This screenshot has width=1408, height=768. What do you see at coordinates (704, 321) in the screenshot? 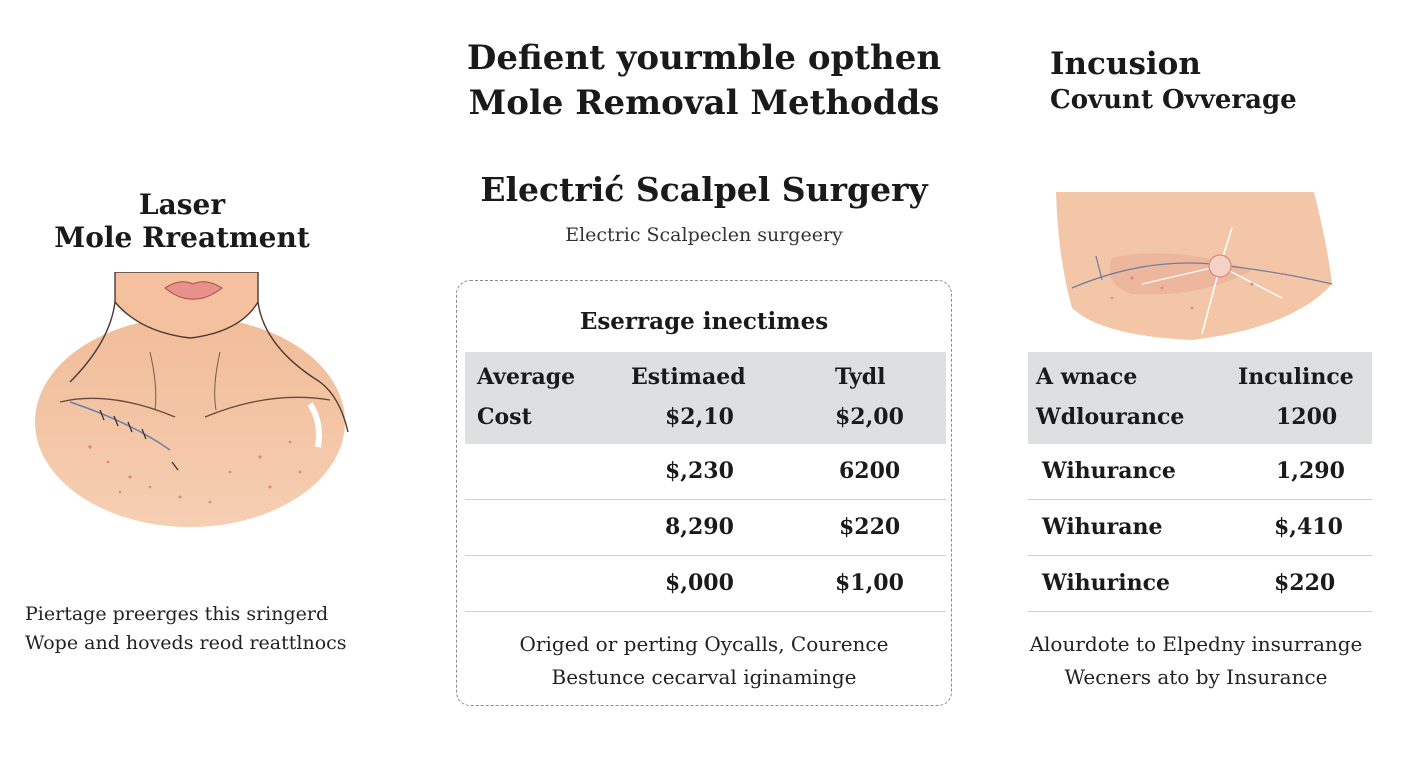
I see `cost-card-title: Eserrage inectimes` at bounding box center [704, 321].